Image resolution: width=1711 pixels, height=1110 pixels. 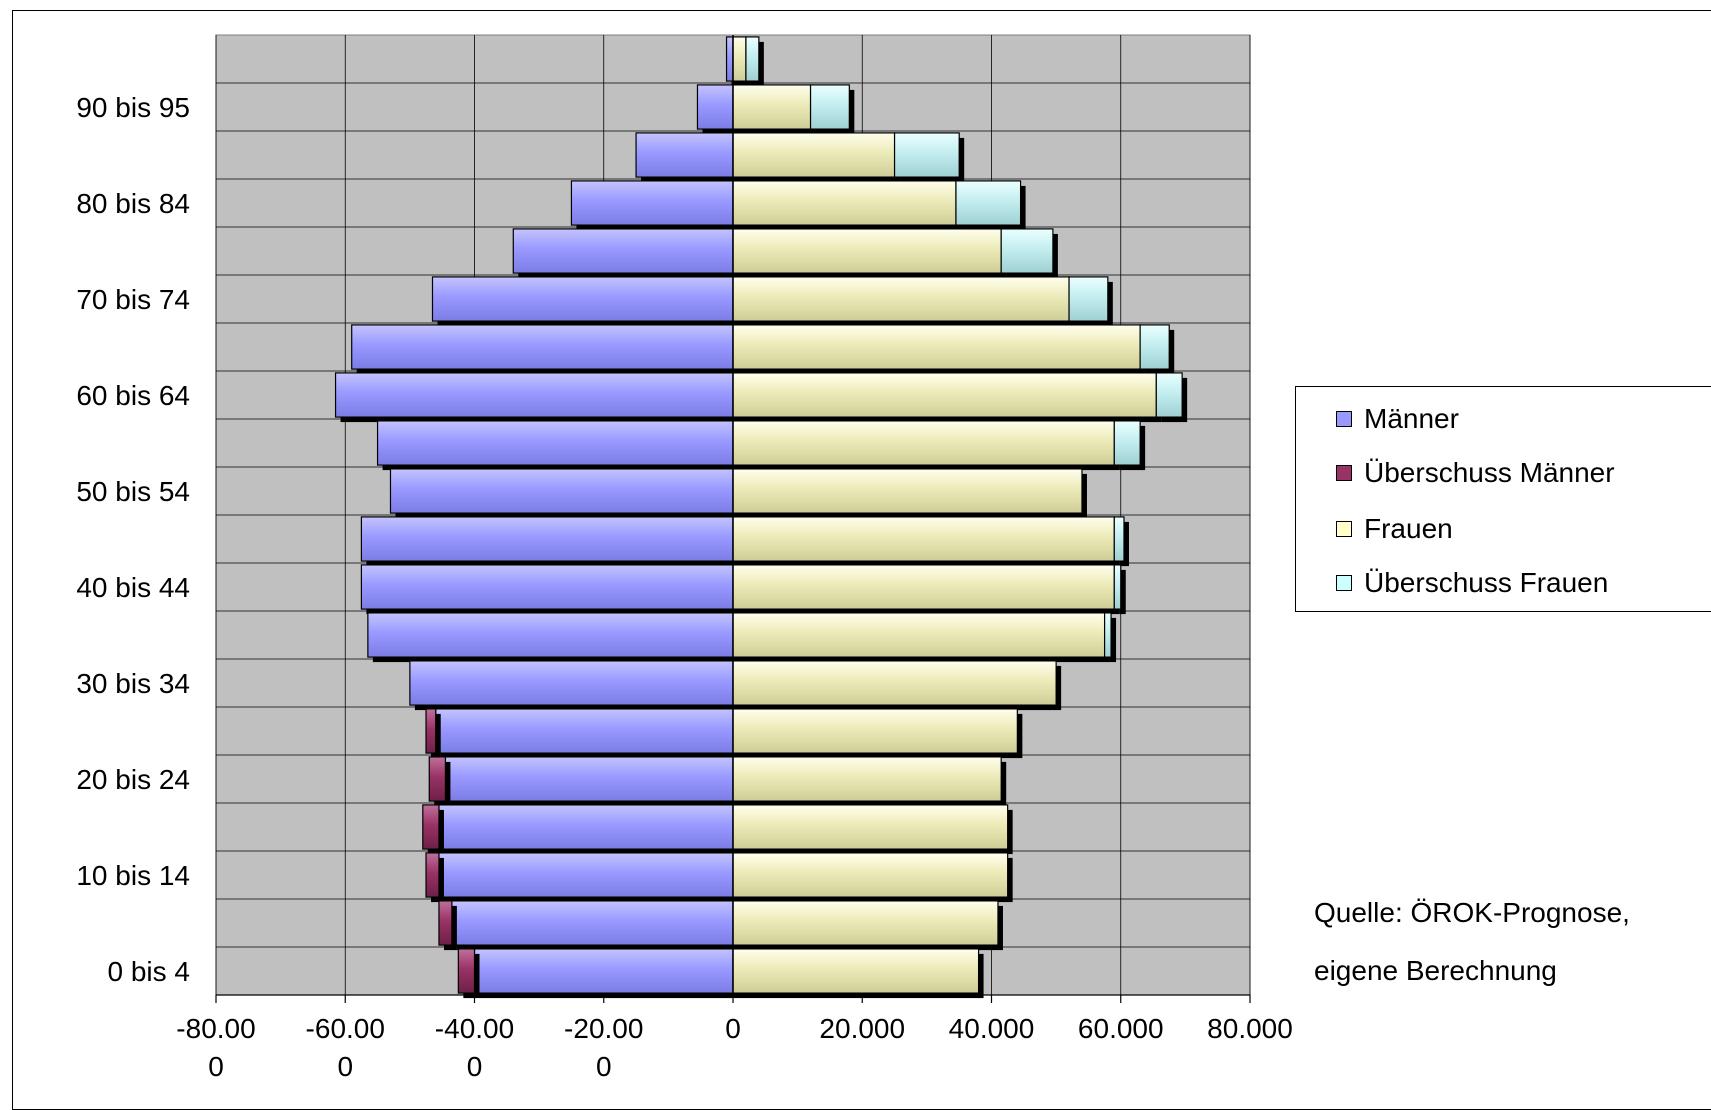 What do you see at coordinates (1250, 1028) in the screenshot?
I see `x-tick-label: 80.000` at bounding box center [1250, 1028].